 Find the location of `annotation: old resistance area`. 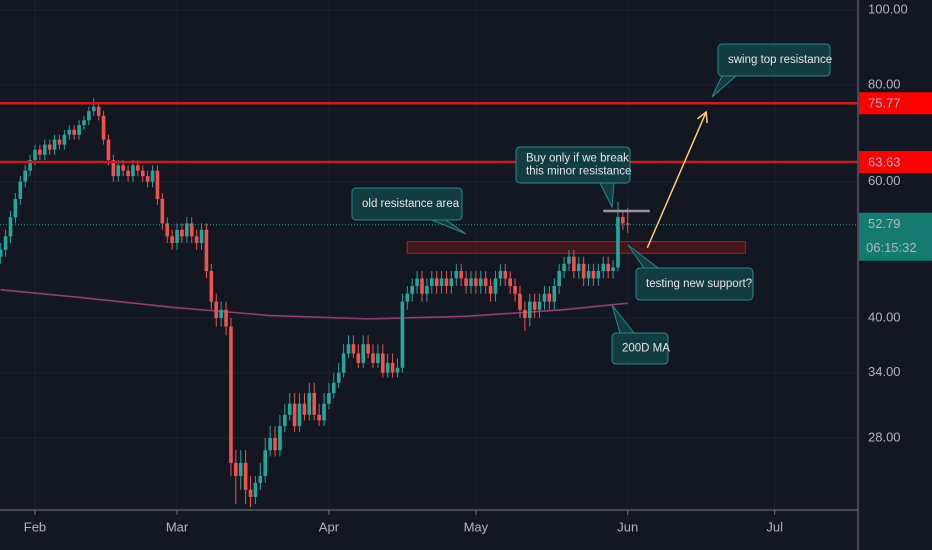

annotation: old resistance area is located at coordinates (409, 211).